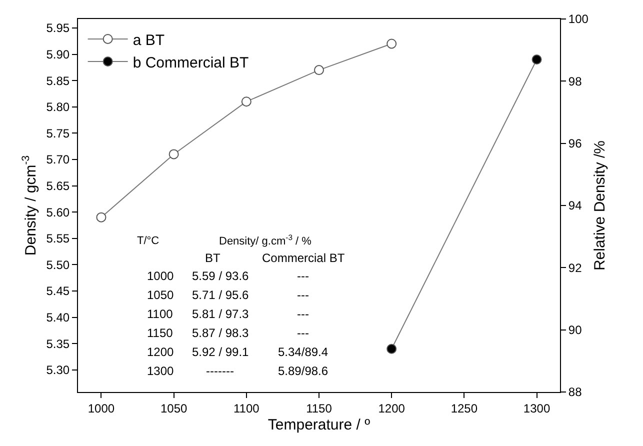 The height and width of the screenshot is (446, 643). I want to click on y-tick-label: 5.75, so click(58, 133).